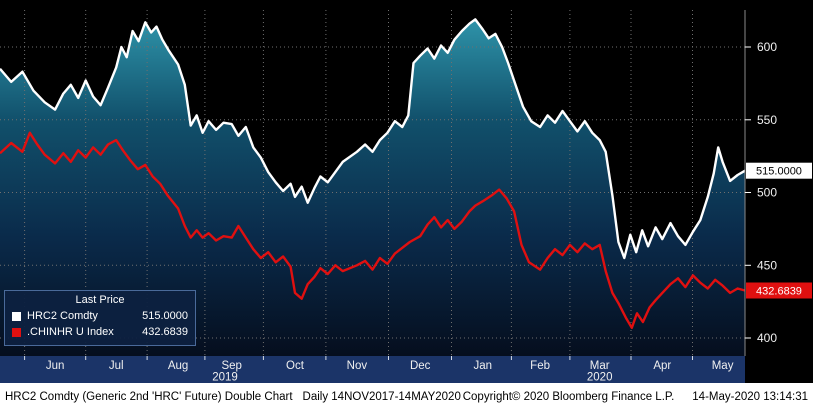  What do you see at coordinates (540, 366) in the screenshot?
I see `svg-text: Feb` at bounding box center [540, 366].